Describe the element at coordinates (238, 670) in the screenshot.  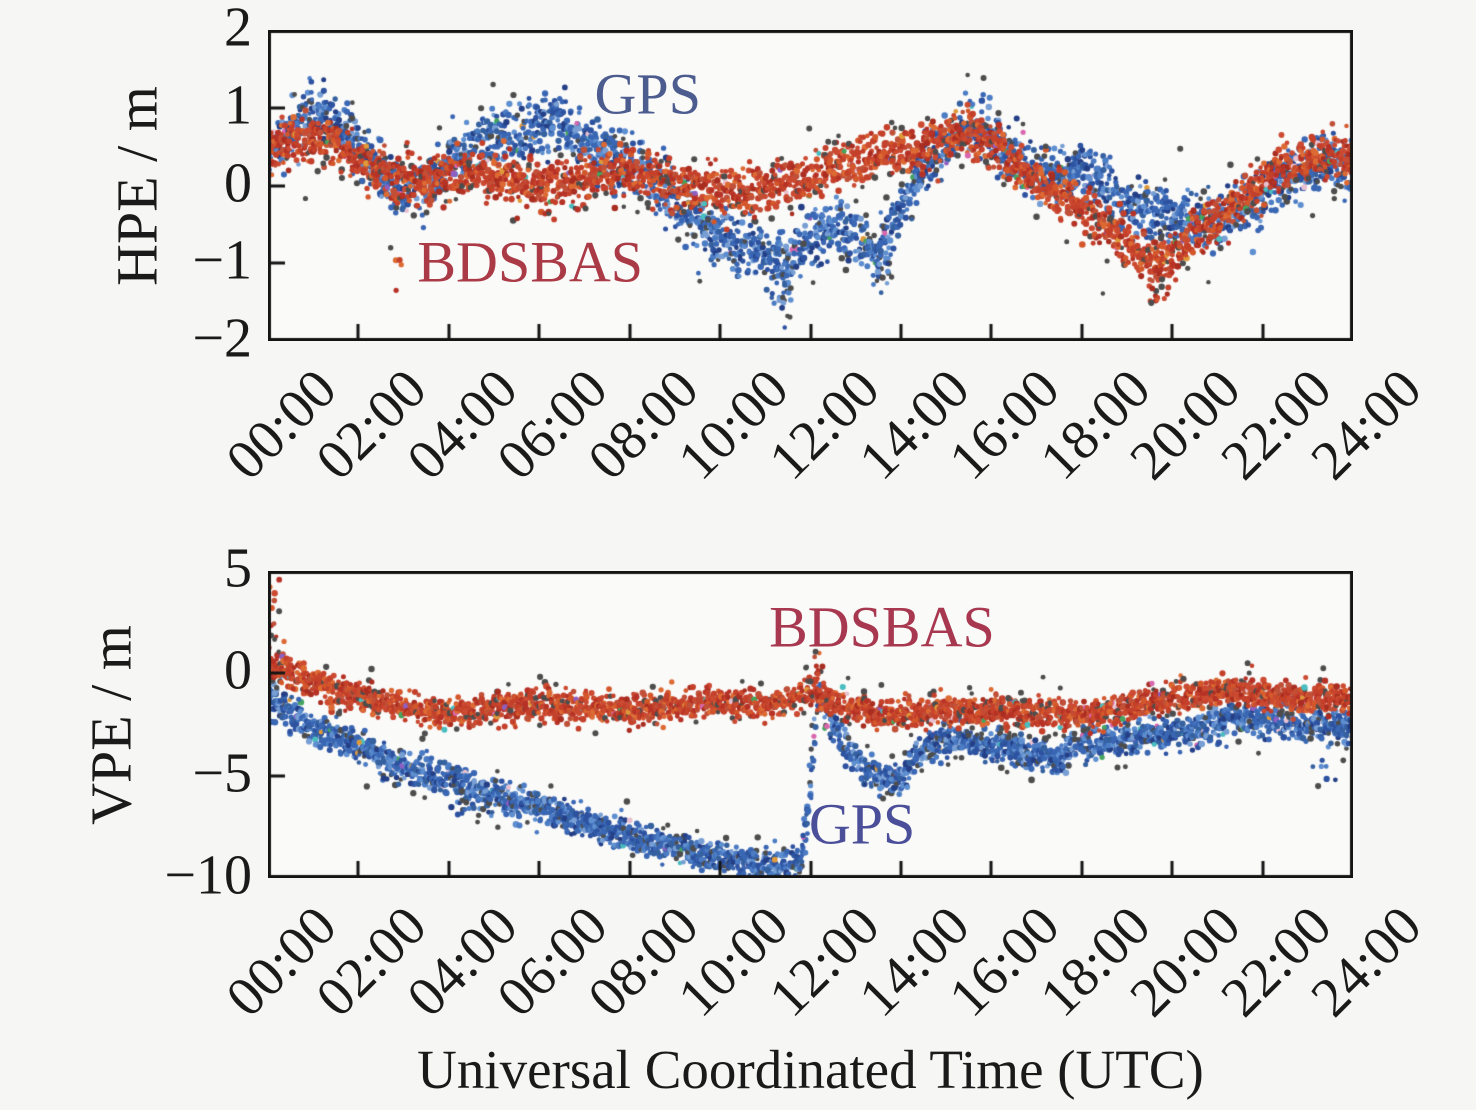
I see `vpe-y-tick-label: 0` at that location.